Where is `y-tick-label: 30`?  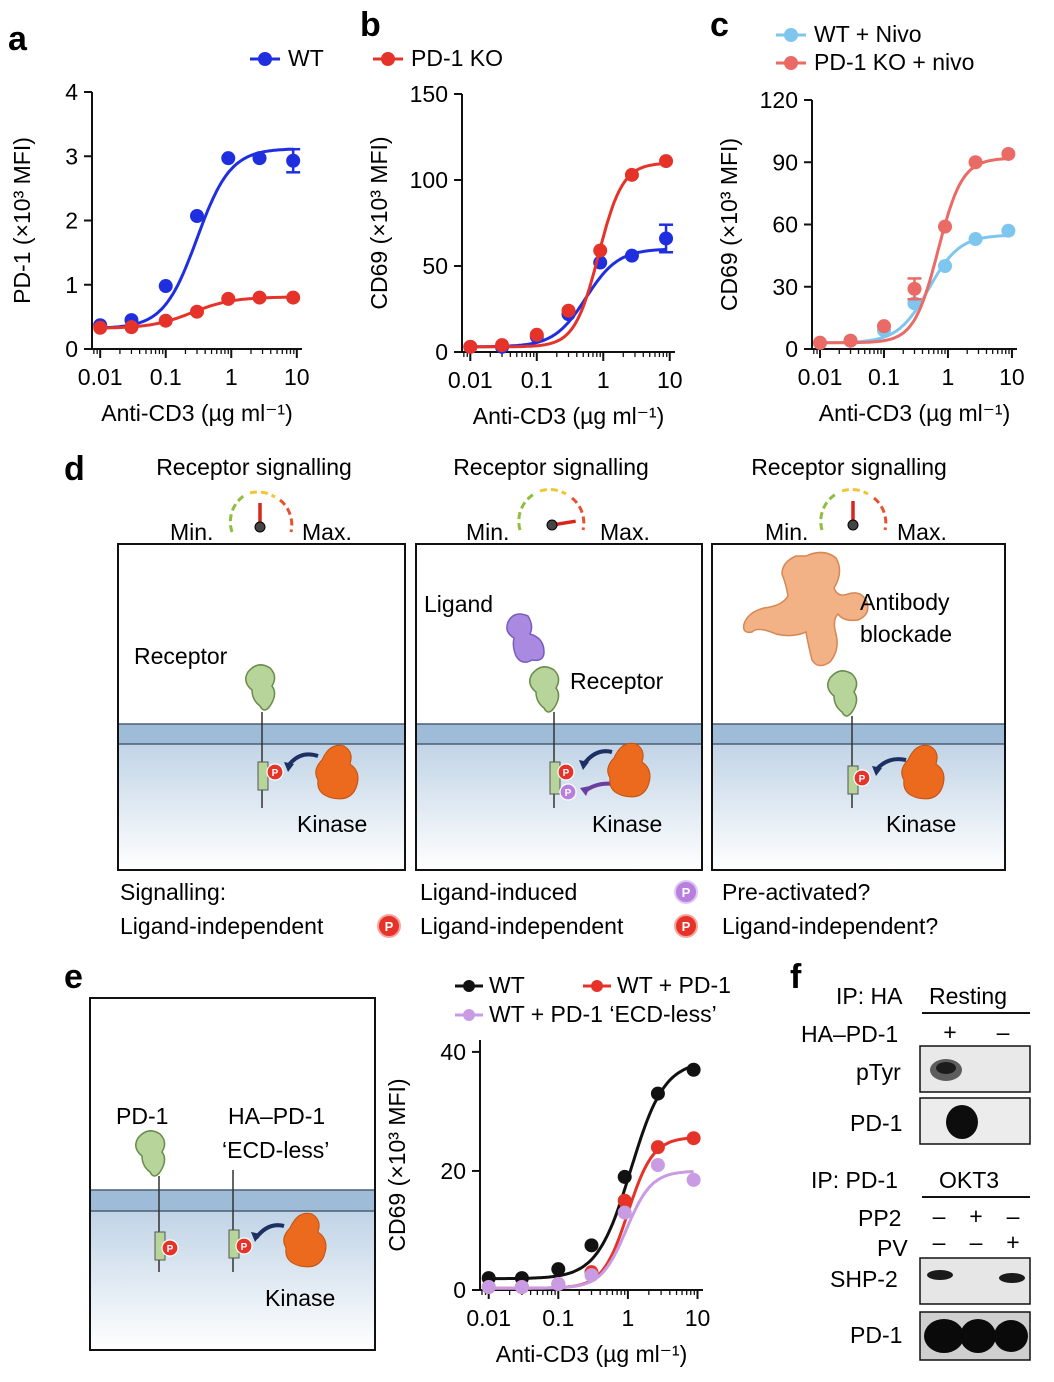 y-tick-label: 30 is located at coordinates (785, 287).